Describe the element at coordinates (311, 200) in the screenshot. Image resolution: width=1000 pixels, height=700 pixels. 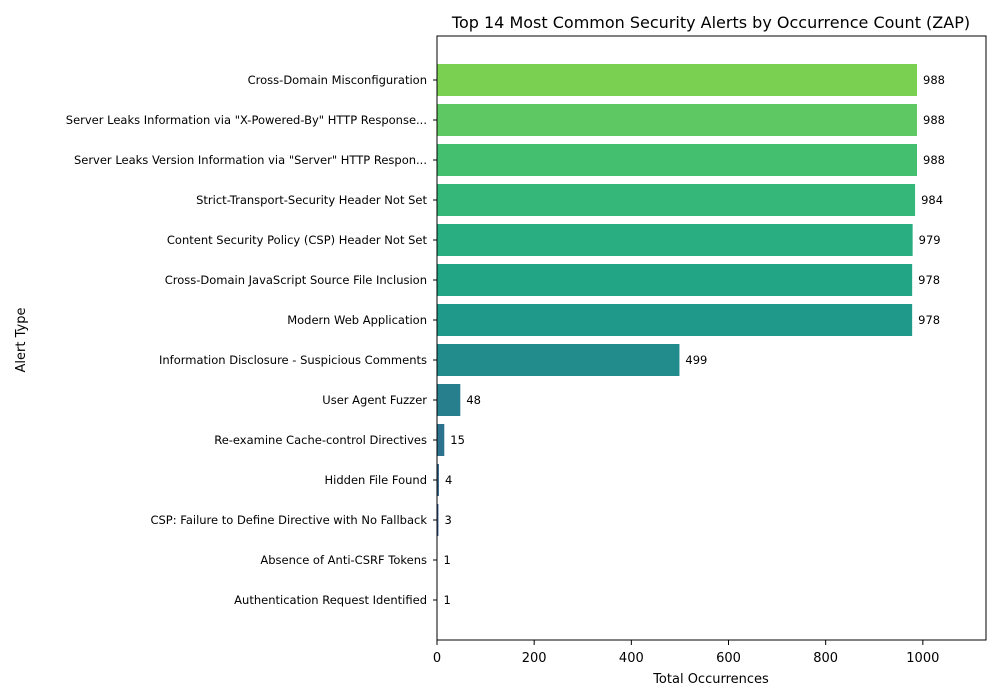
I see `category-label-3: Strict-Transport-Security Header Not Set` at that location.